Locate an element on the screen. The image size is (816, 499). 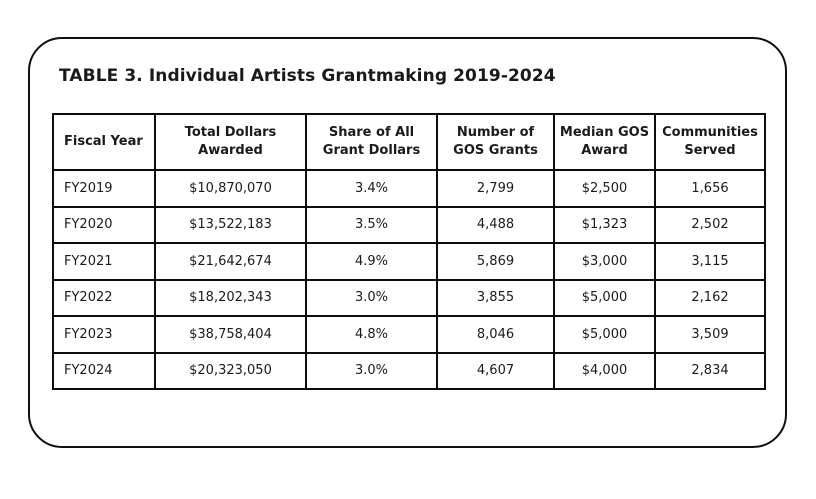
cell-communities-served: 2,162 is located at coordinates (710, 297).